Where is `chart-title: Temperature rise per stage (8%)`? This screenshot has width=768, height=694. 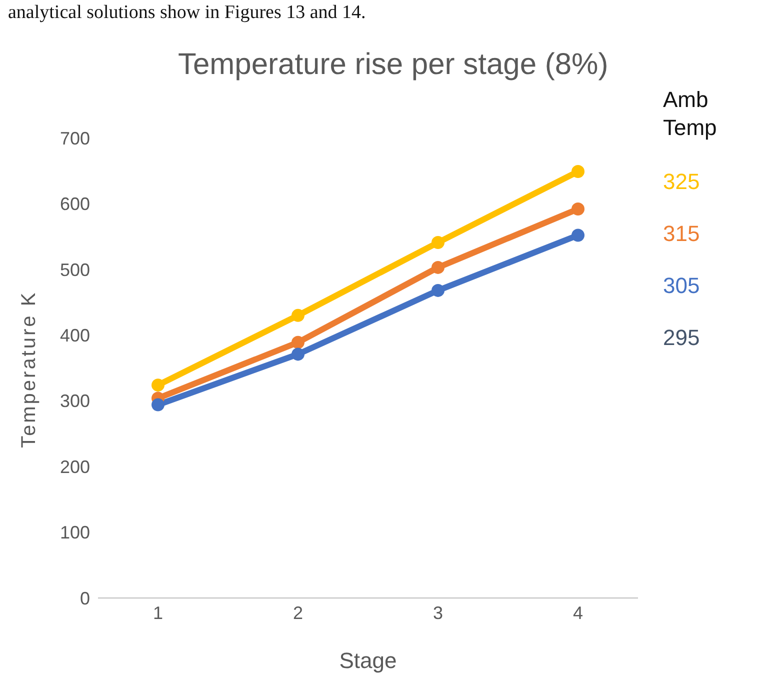
chart-title: Temperature rise per stage (8%) is located at coordinates (393, 65).